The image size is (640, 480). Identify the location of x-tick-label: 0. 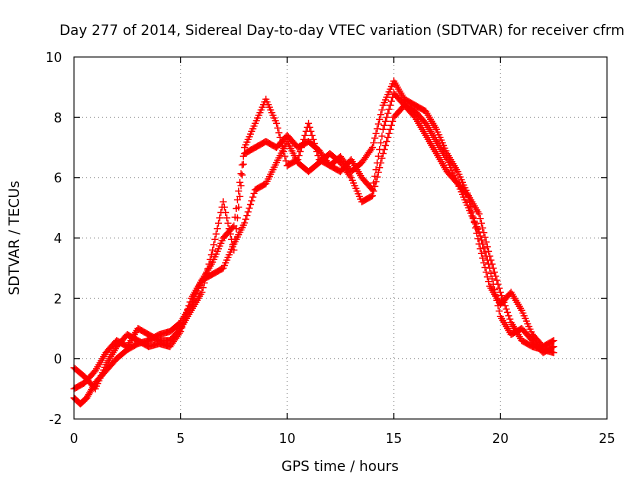
(74, 439).